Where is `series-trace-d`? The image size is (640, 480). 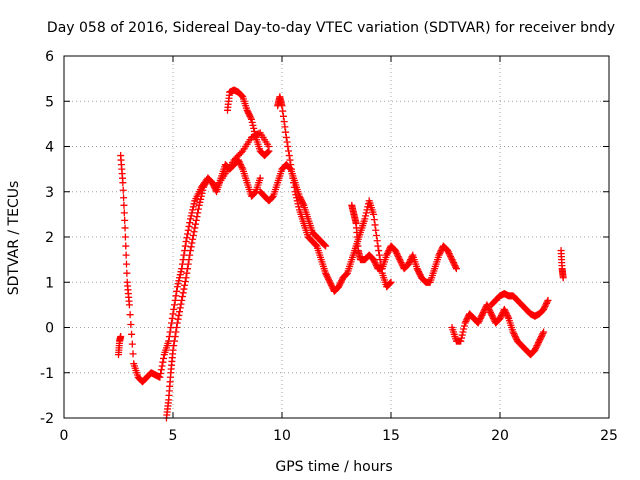 series-trace-d is located at coordinates (248, 123).